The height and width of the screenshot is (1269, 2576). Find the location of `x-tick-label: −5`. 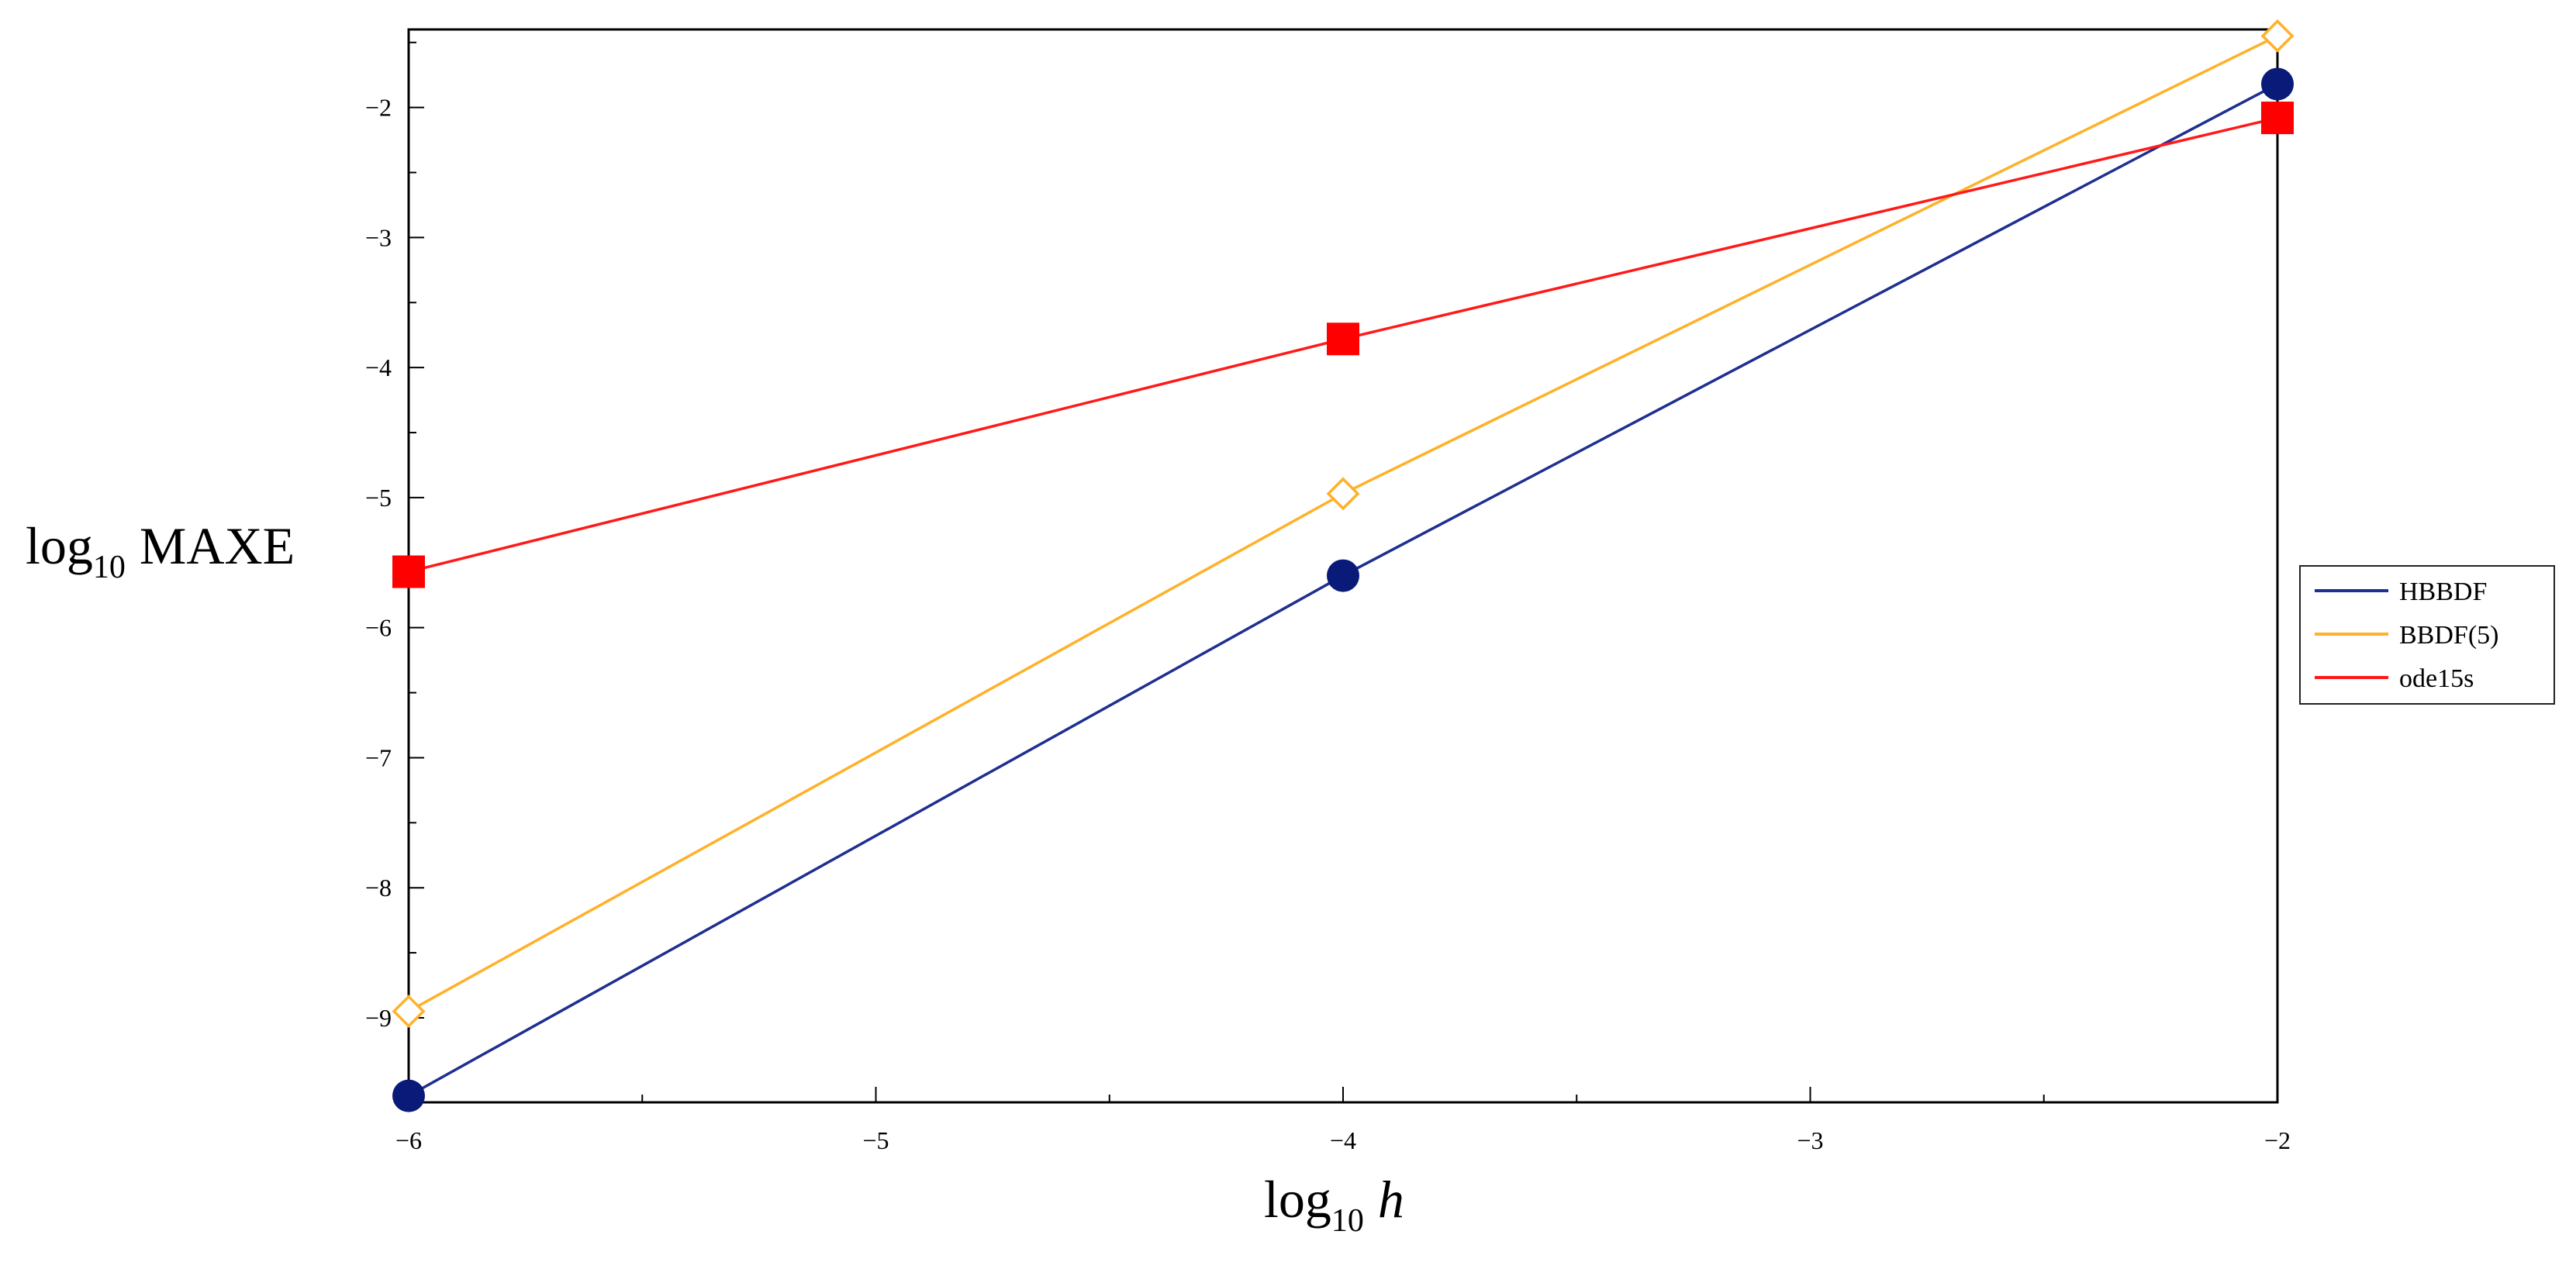

x-tick-label: −5 is located at coordinates (875, 1140).